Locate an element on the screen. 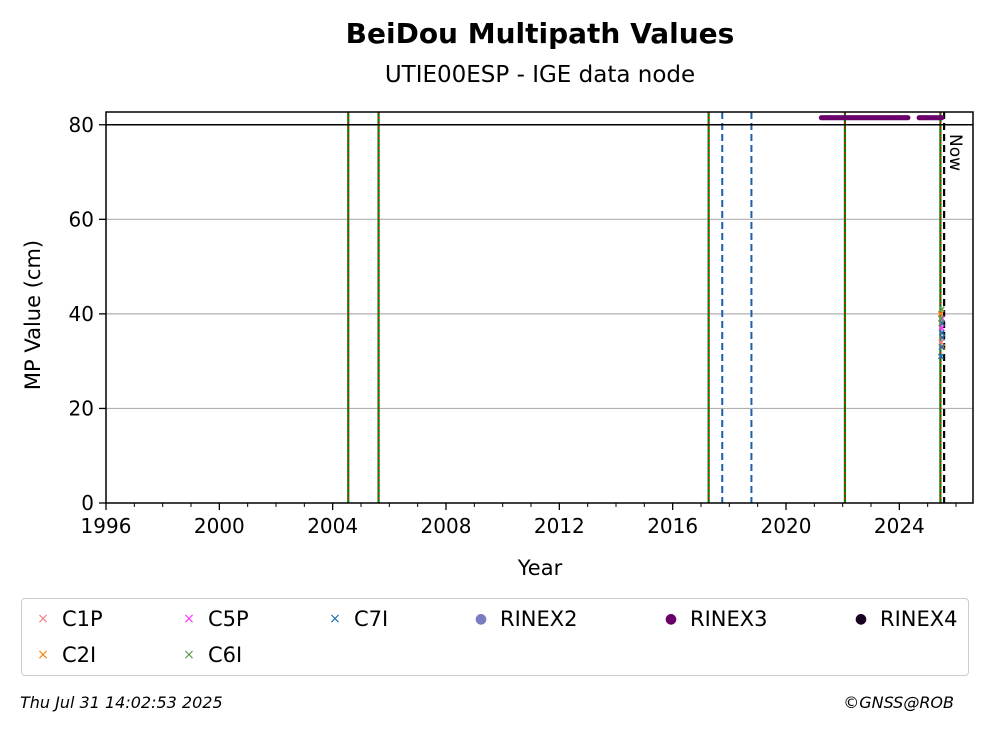 This screenshot has height=734, width=992. data-point-c2i is located at coordinates (940, 313).